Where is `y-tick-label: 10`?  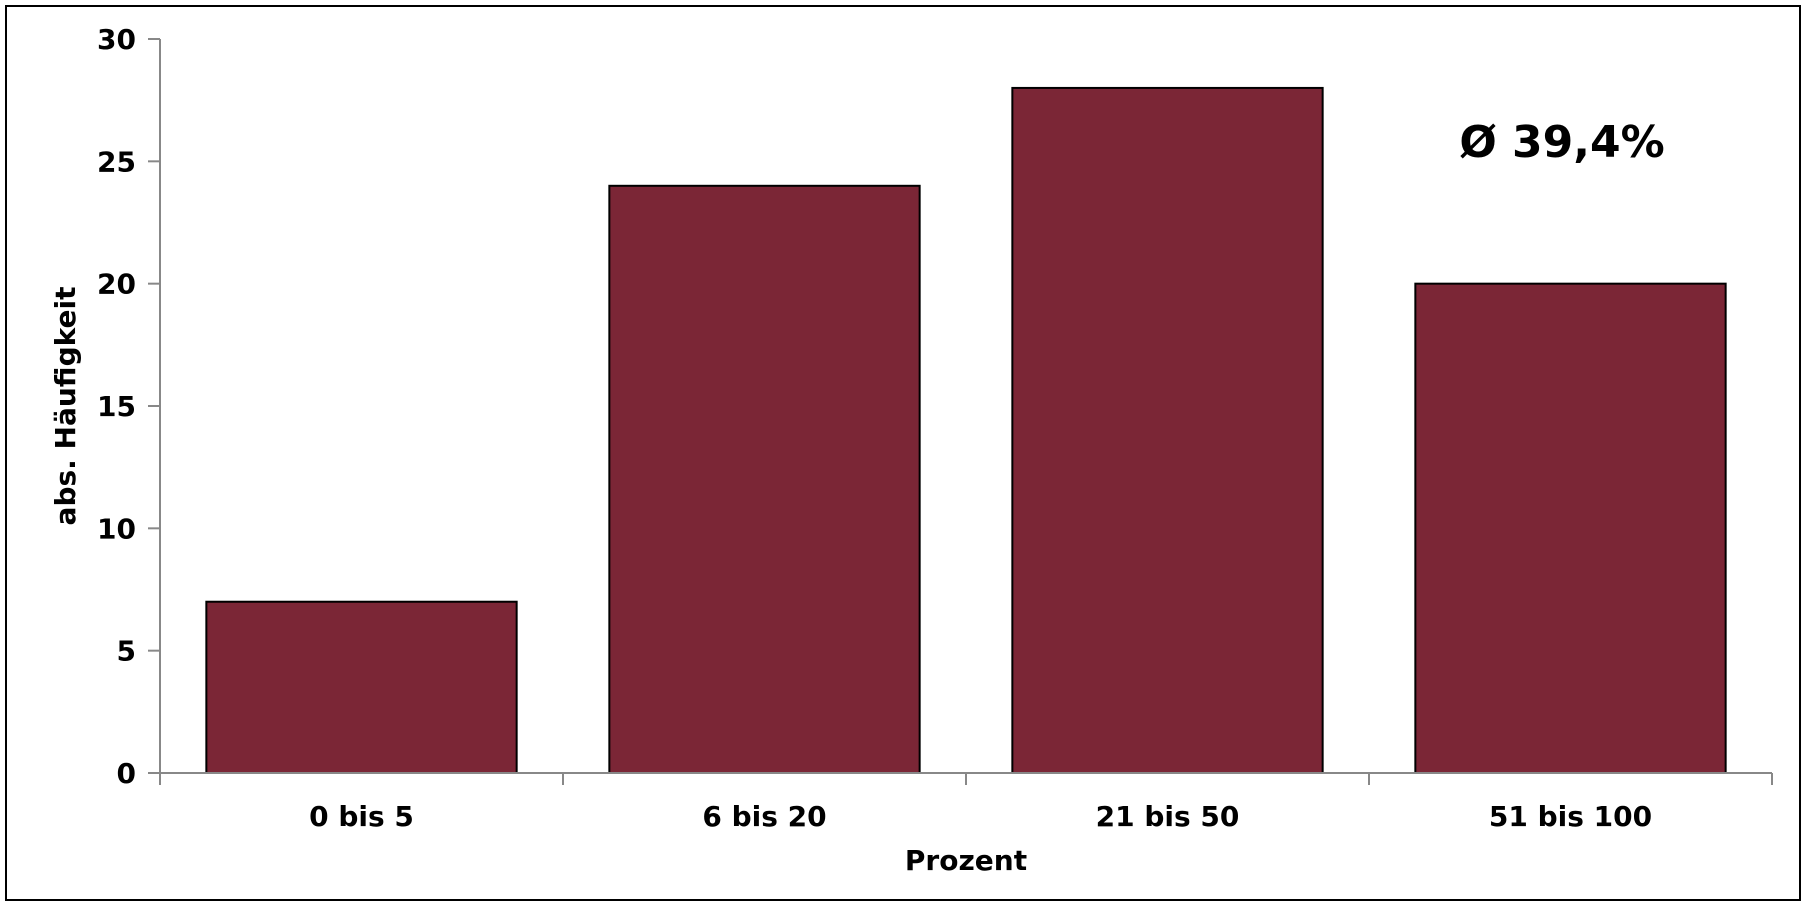
y-tick-label: 10 is located at coordinates (116, 528).